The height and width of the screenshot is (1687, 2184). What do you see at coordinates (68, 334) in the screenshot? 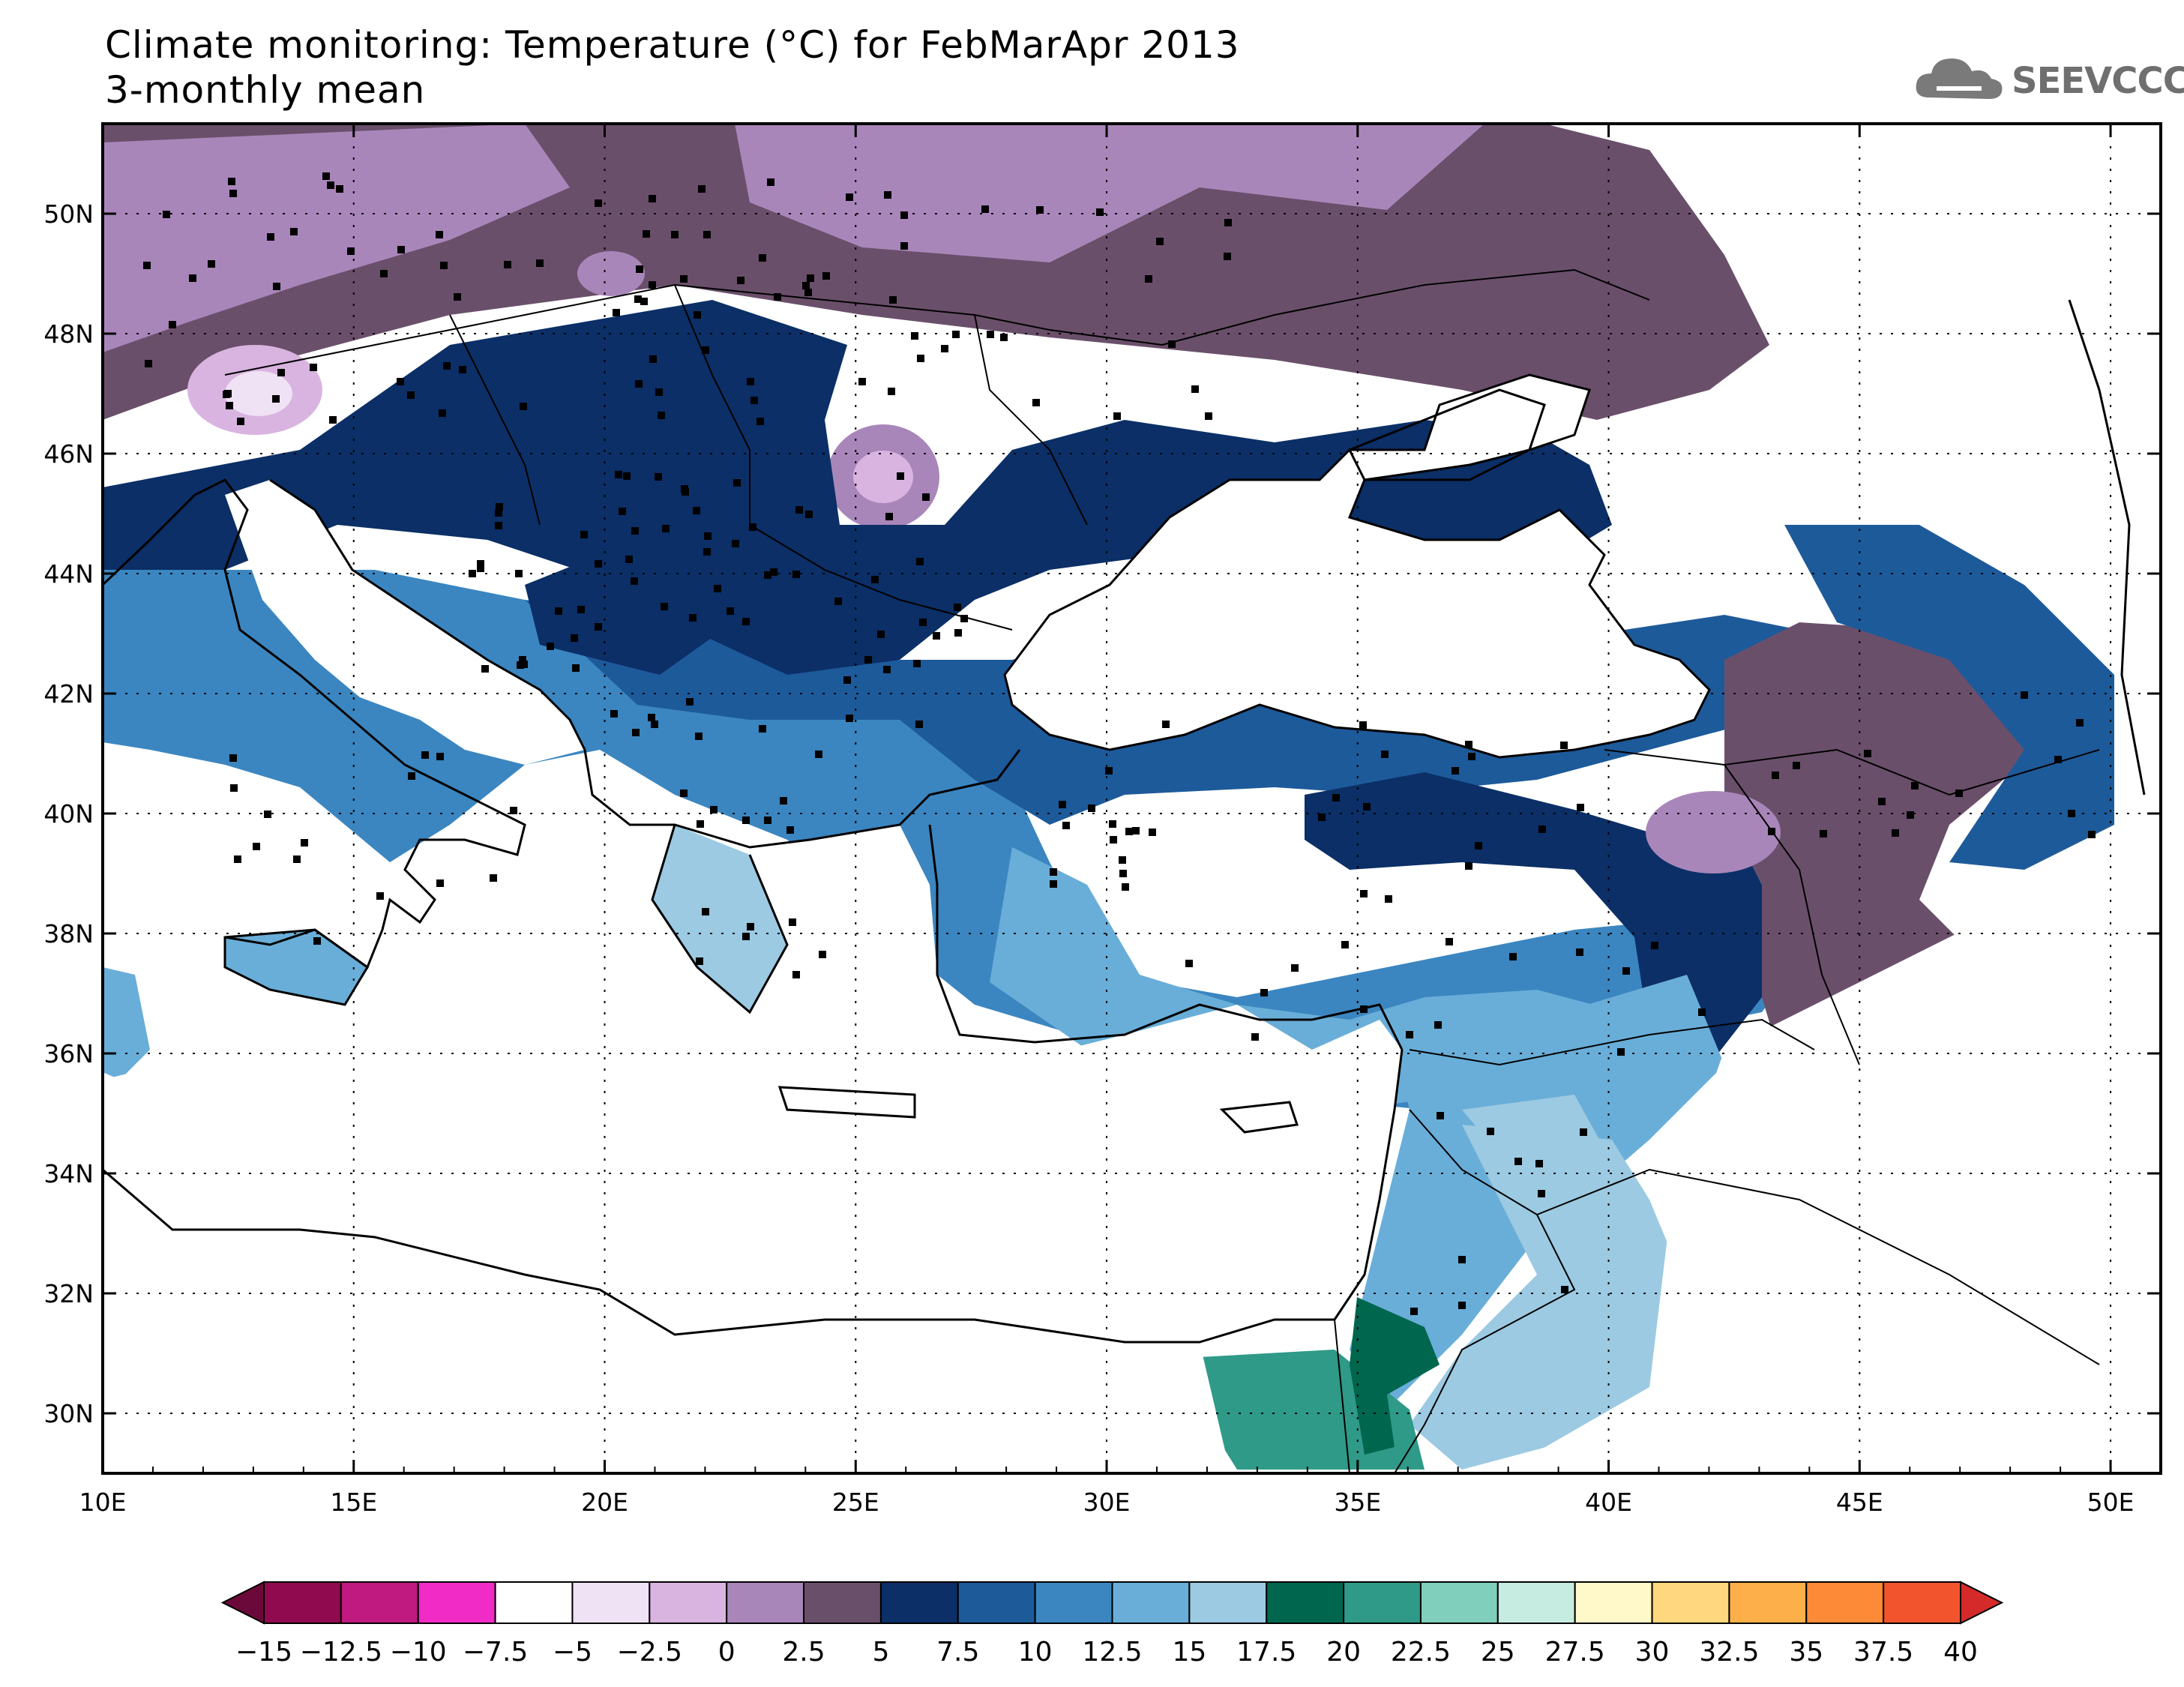
I see `y-tick-label: 48N` at bounding box center [68, 334].